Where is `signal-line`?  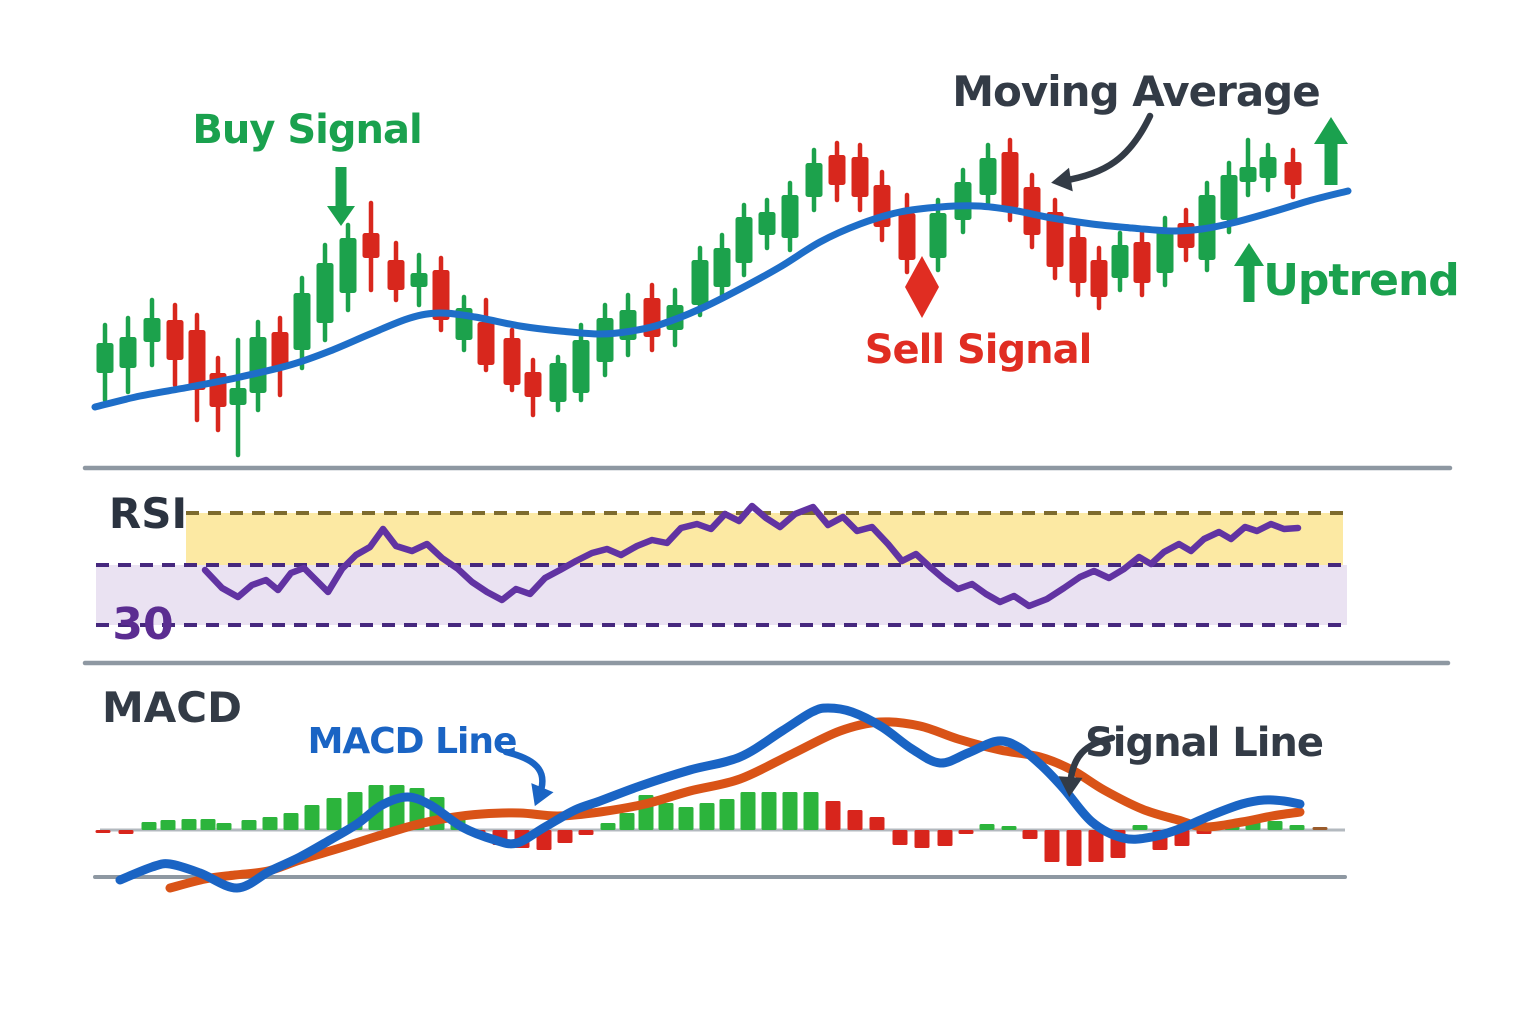 signal-line is located at coordinates (735, 805).